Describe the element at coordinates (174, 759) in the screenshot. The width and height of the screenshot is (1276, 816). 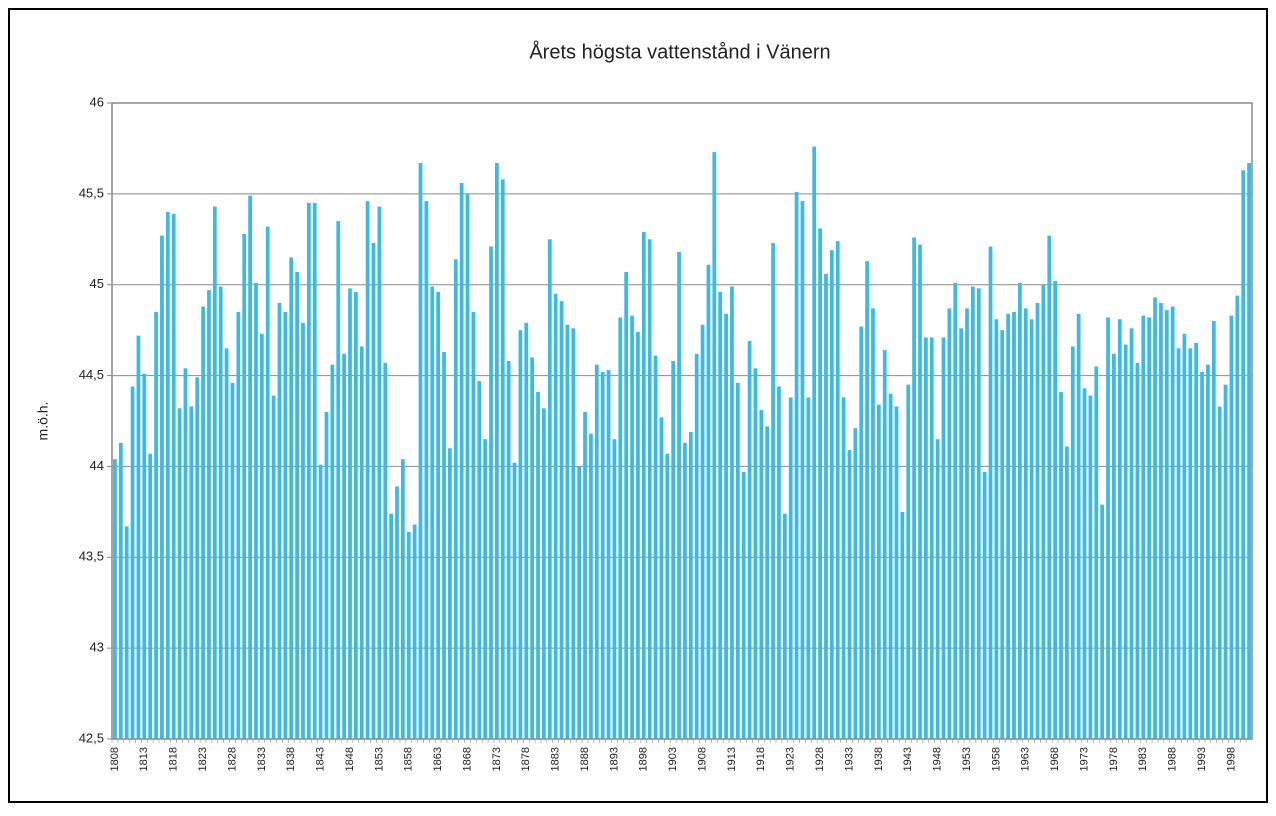
I see `x-tick-label: 1818` at that location.